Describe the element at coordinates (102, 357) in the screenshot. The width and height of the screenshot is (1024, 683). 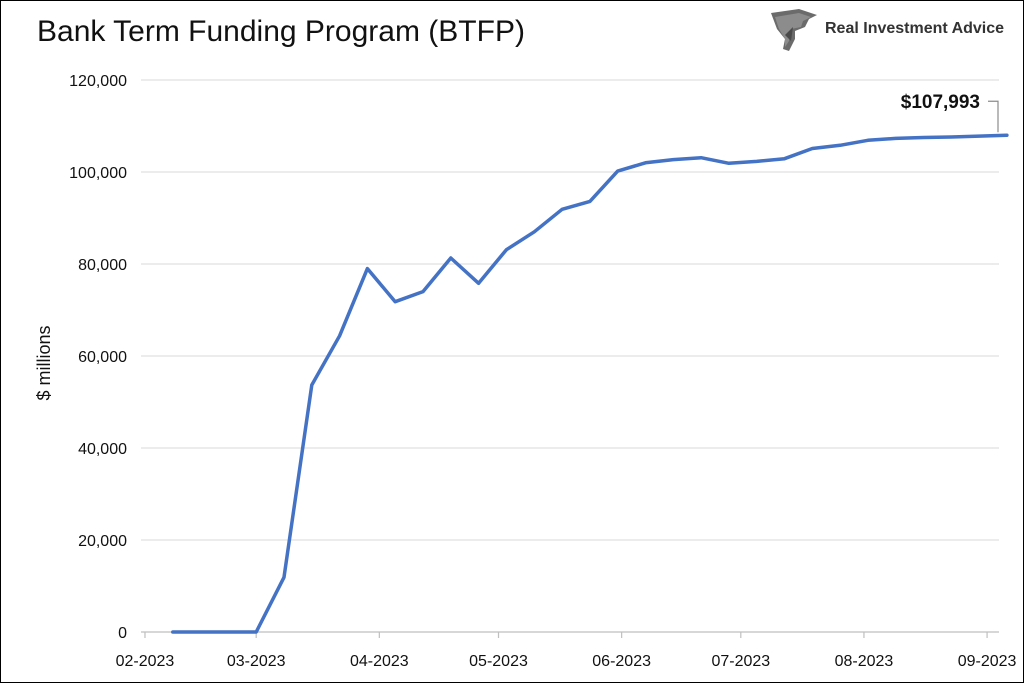
I see `y-tick-label: 60,000` at that location.